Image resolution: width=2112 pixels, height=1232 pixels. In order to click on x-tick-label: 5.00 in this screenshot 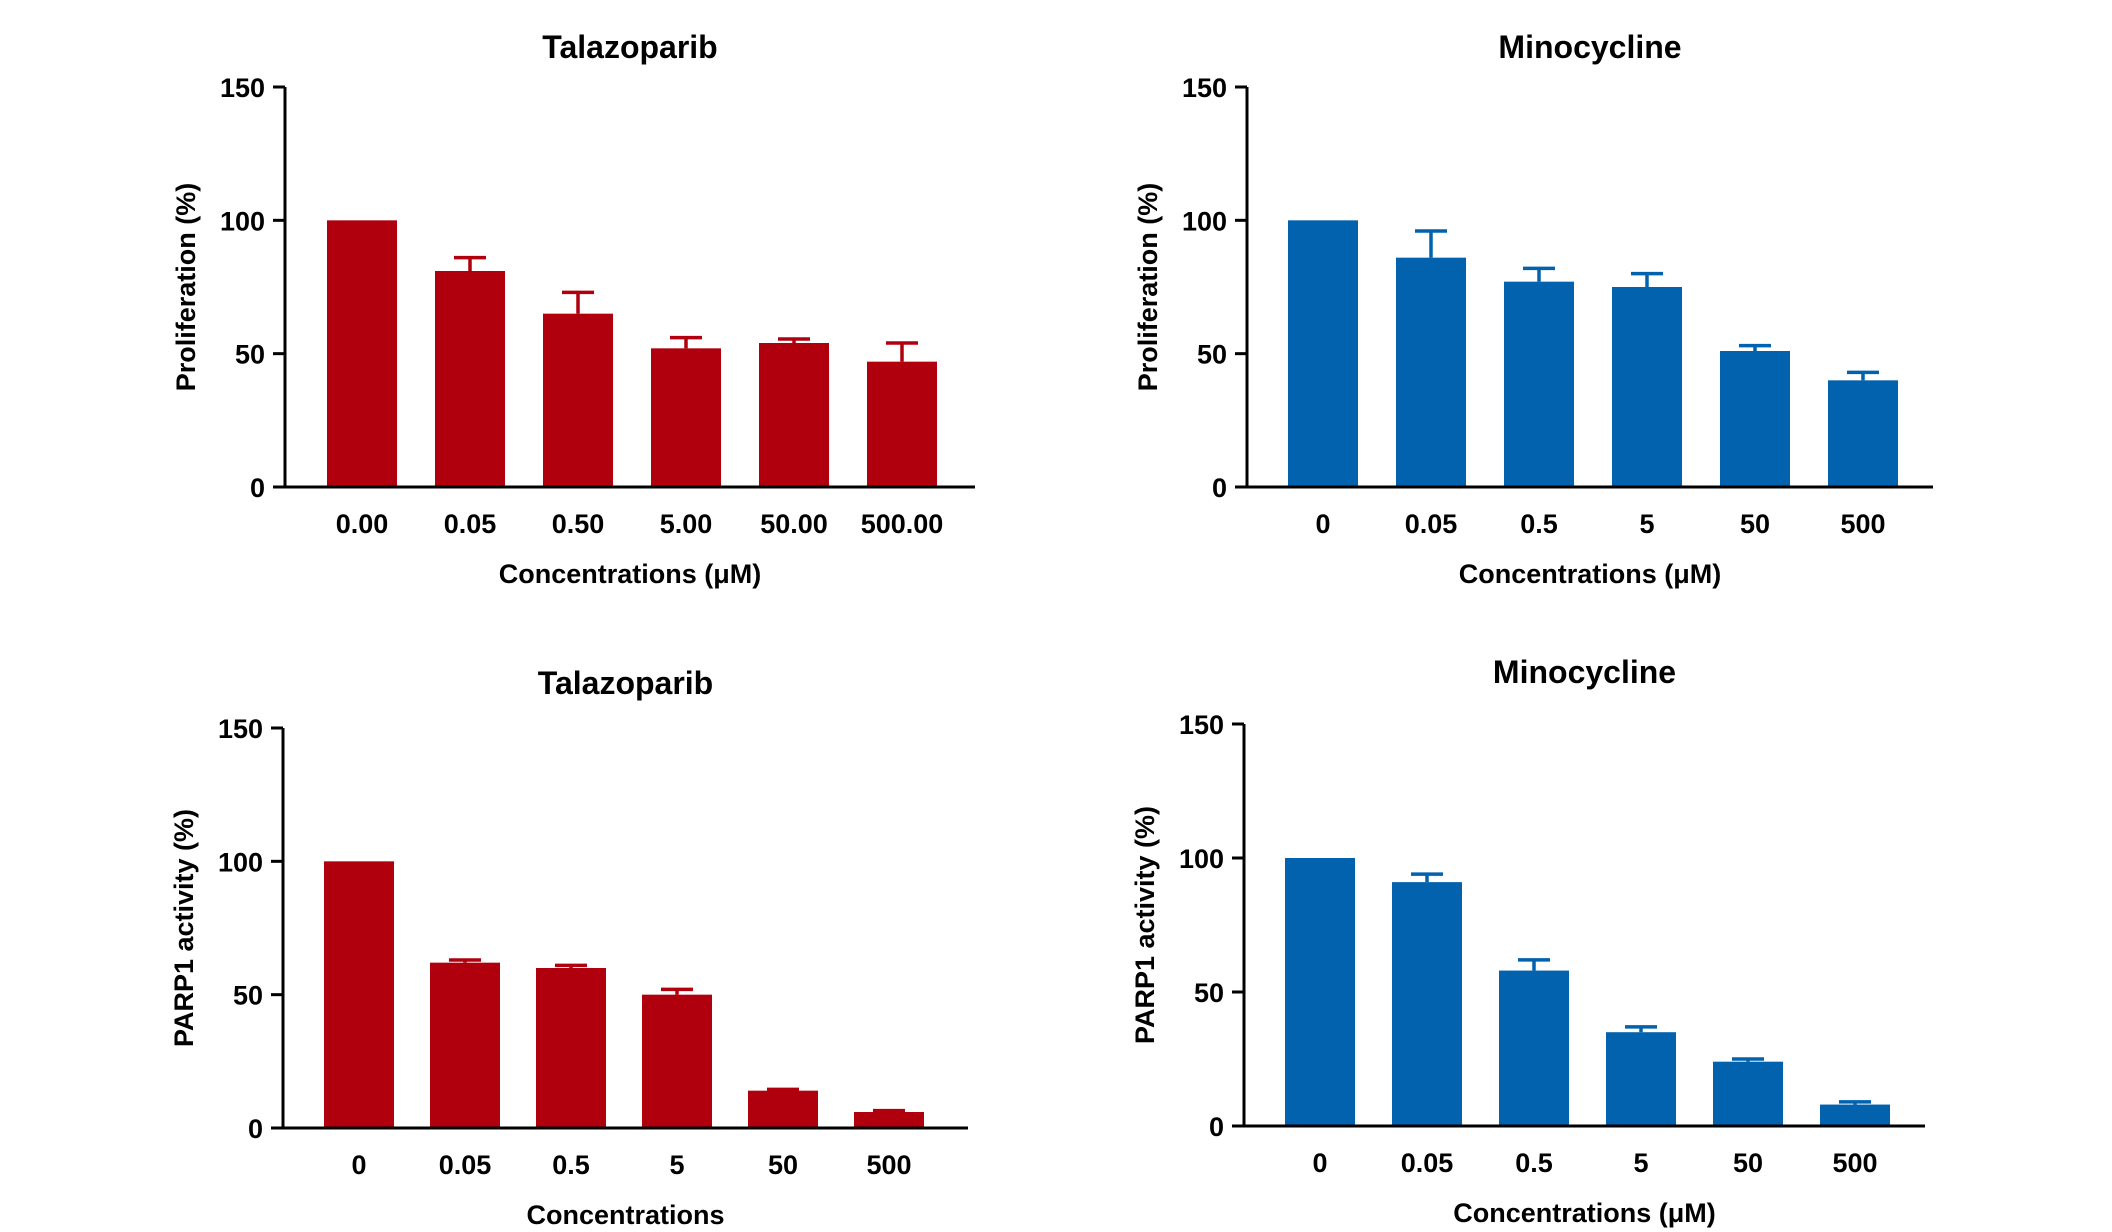, I will do `click(686, 524)`.